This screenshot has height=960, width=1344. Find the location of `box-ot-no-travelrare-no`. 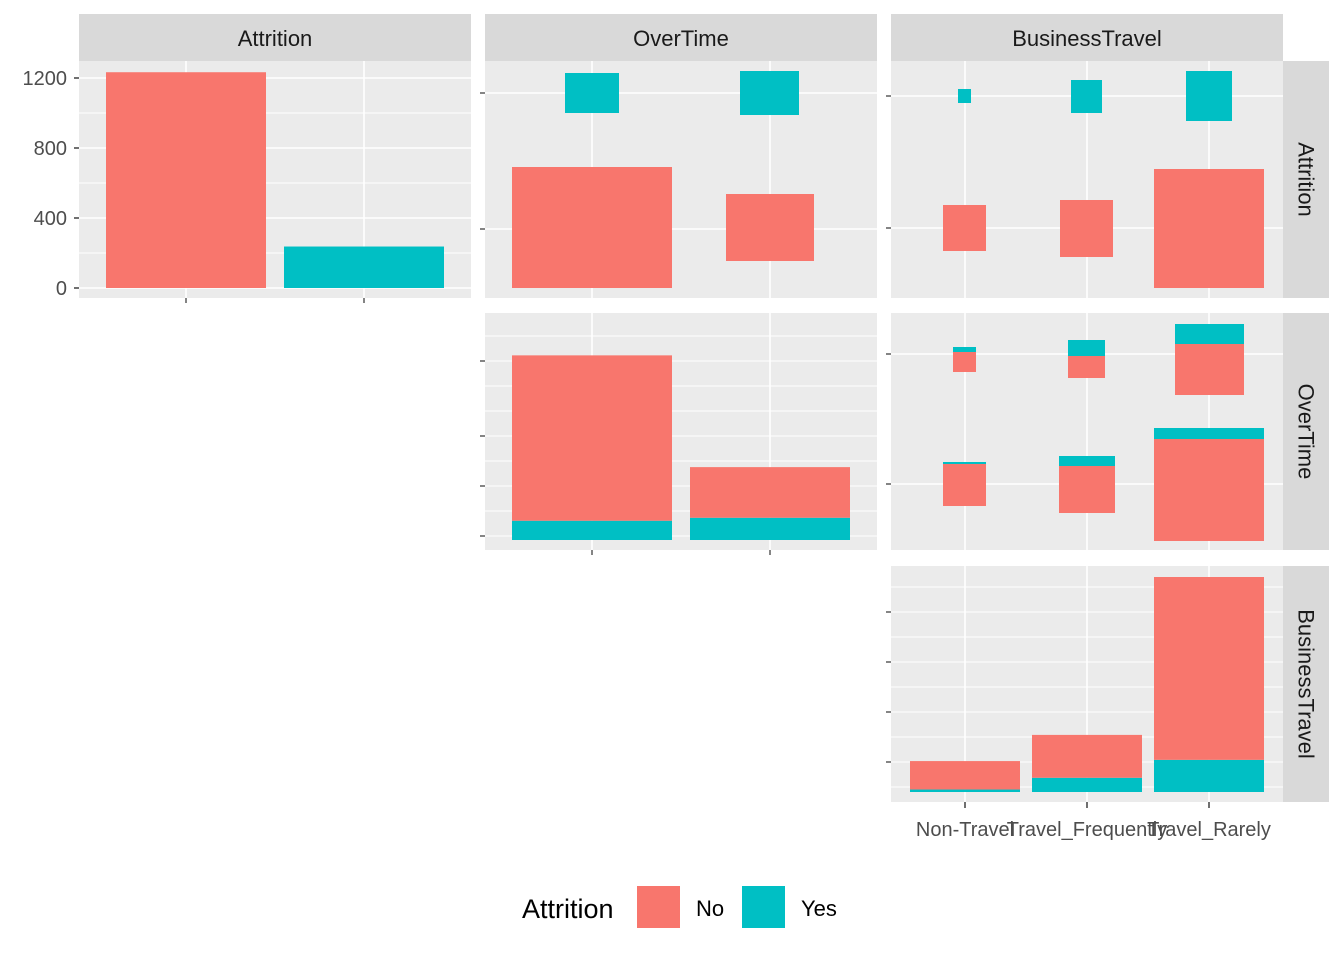

box-ot-no-travelrare-no is located at coordinates (1209, 490).